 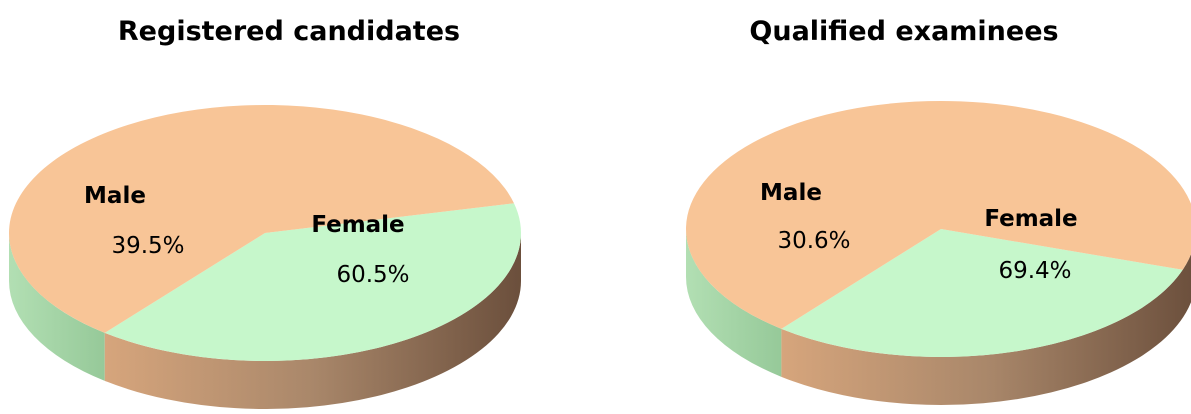 What do you see at coordinates (903, 31) in the screenshot?
I see `chart-title-qualified: Qualified examinees` at bounding box center [903, 31].